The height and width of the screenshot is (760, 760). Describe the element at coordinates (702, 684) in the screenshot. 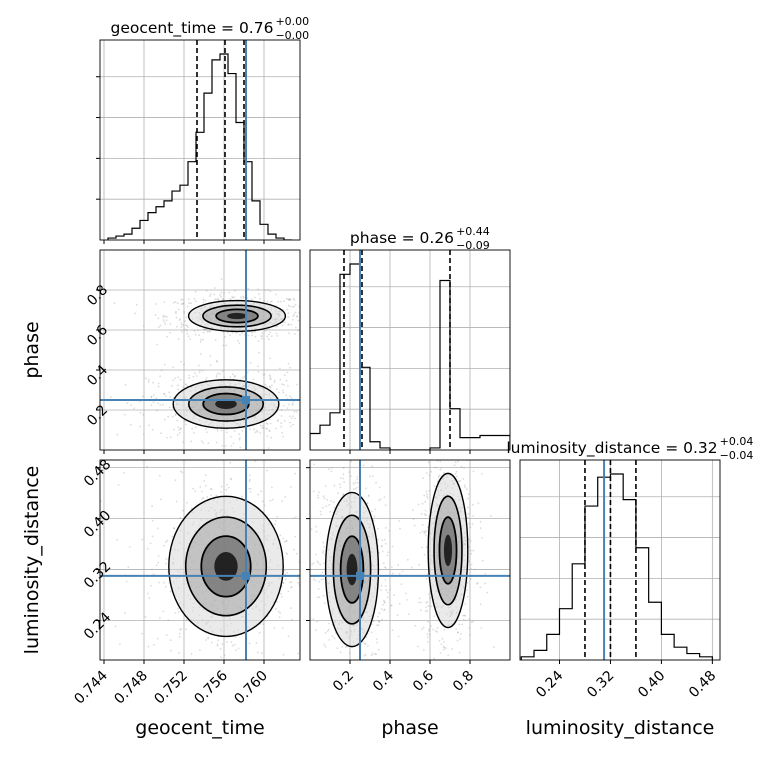

I see `x-tick-label: 0.48` at that location.